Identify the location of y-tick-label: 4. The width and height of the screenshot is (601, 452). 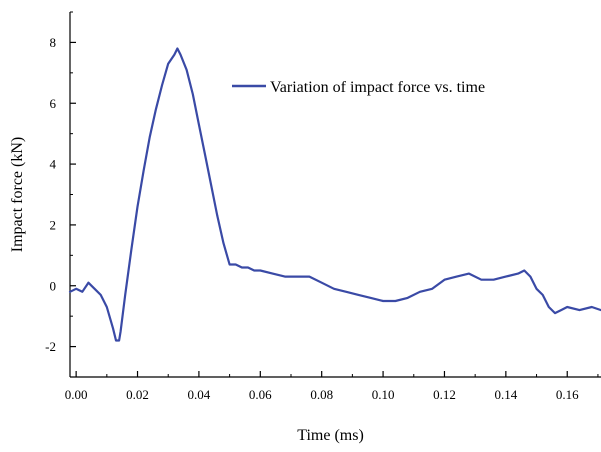
(53, 164).